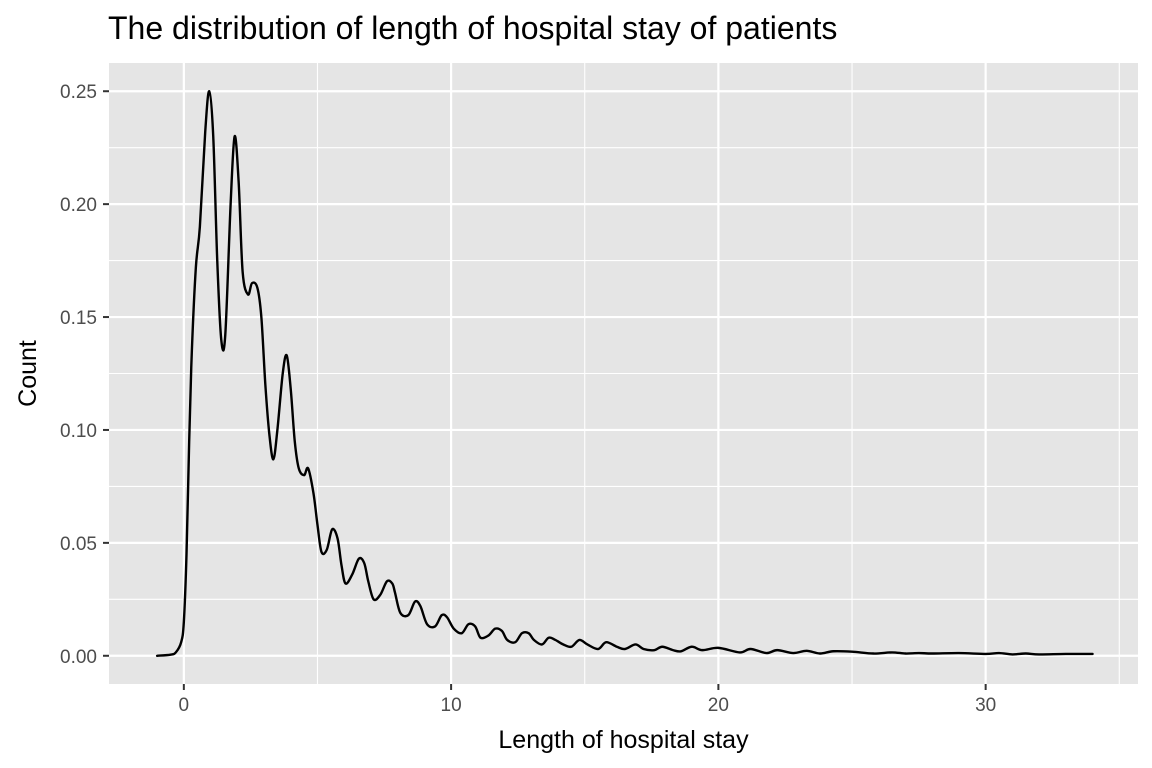 The width and height of the screenshot is (1152, 768). I want to click on x-tick-label: 10, so click(451, 705).